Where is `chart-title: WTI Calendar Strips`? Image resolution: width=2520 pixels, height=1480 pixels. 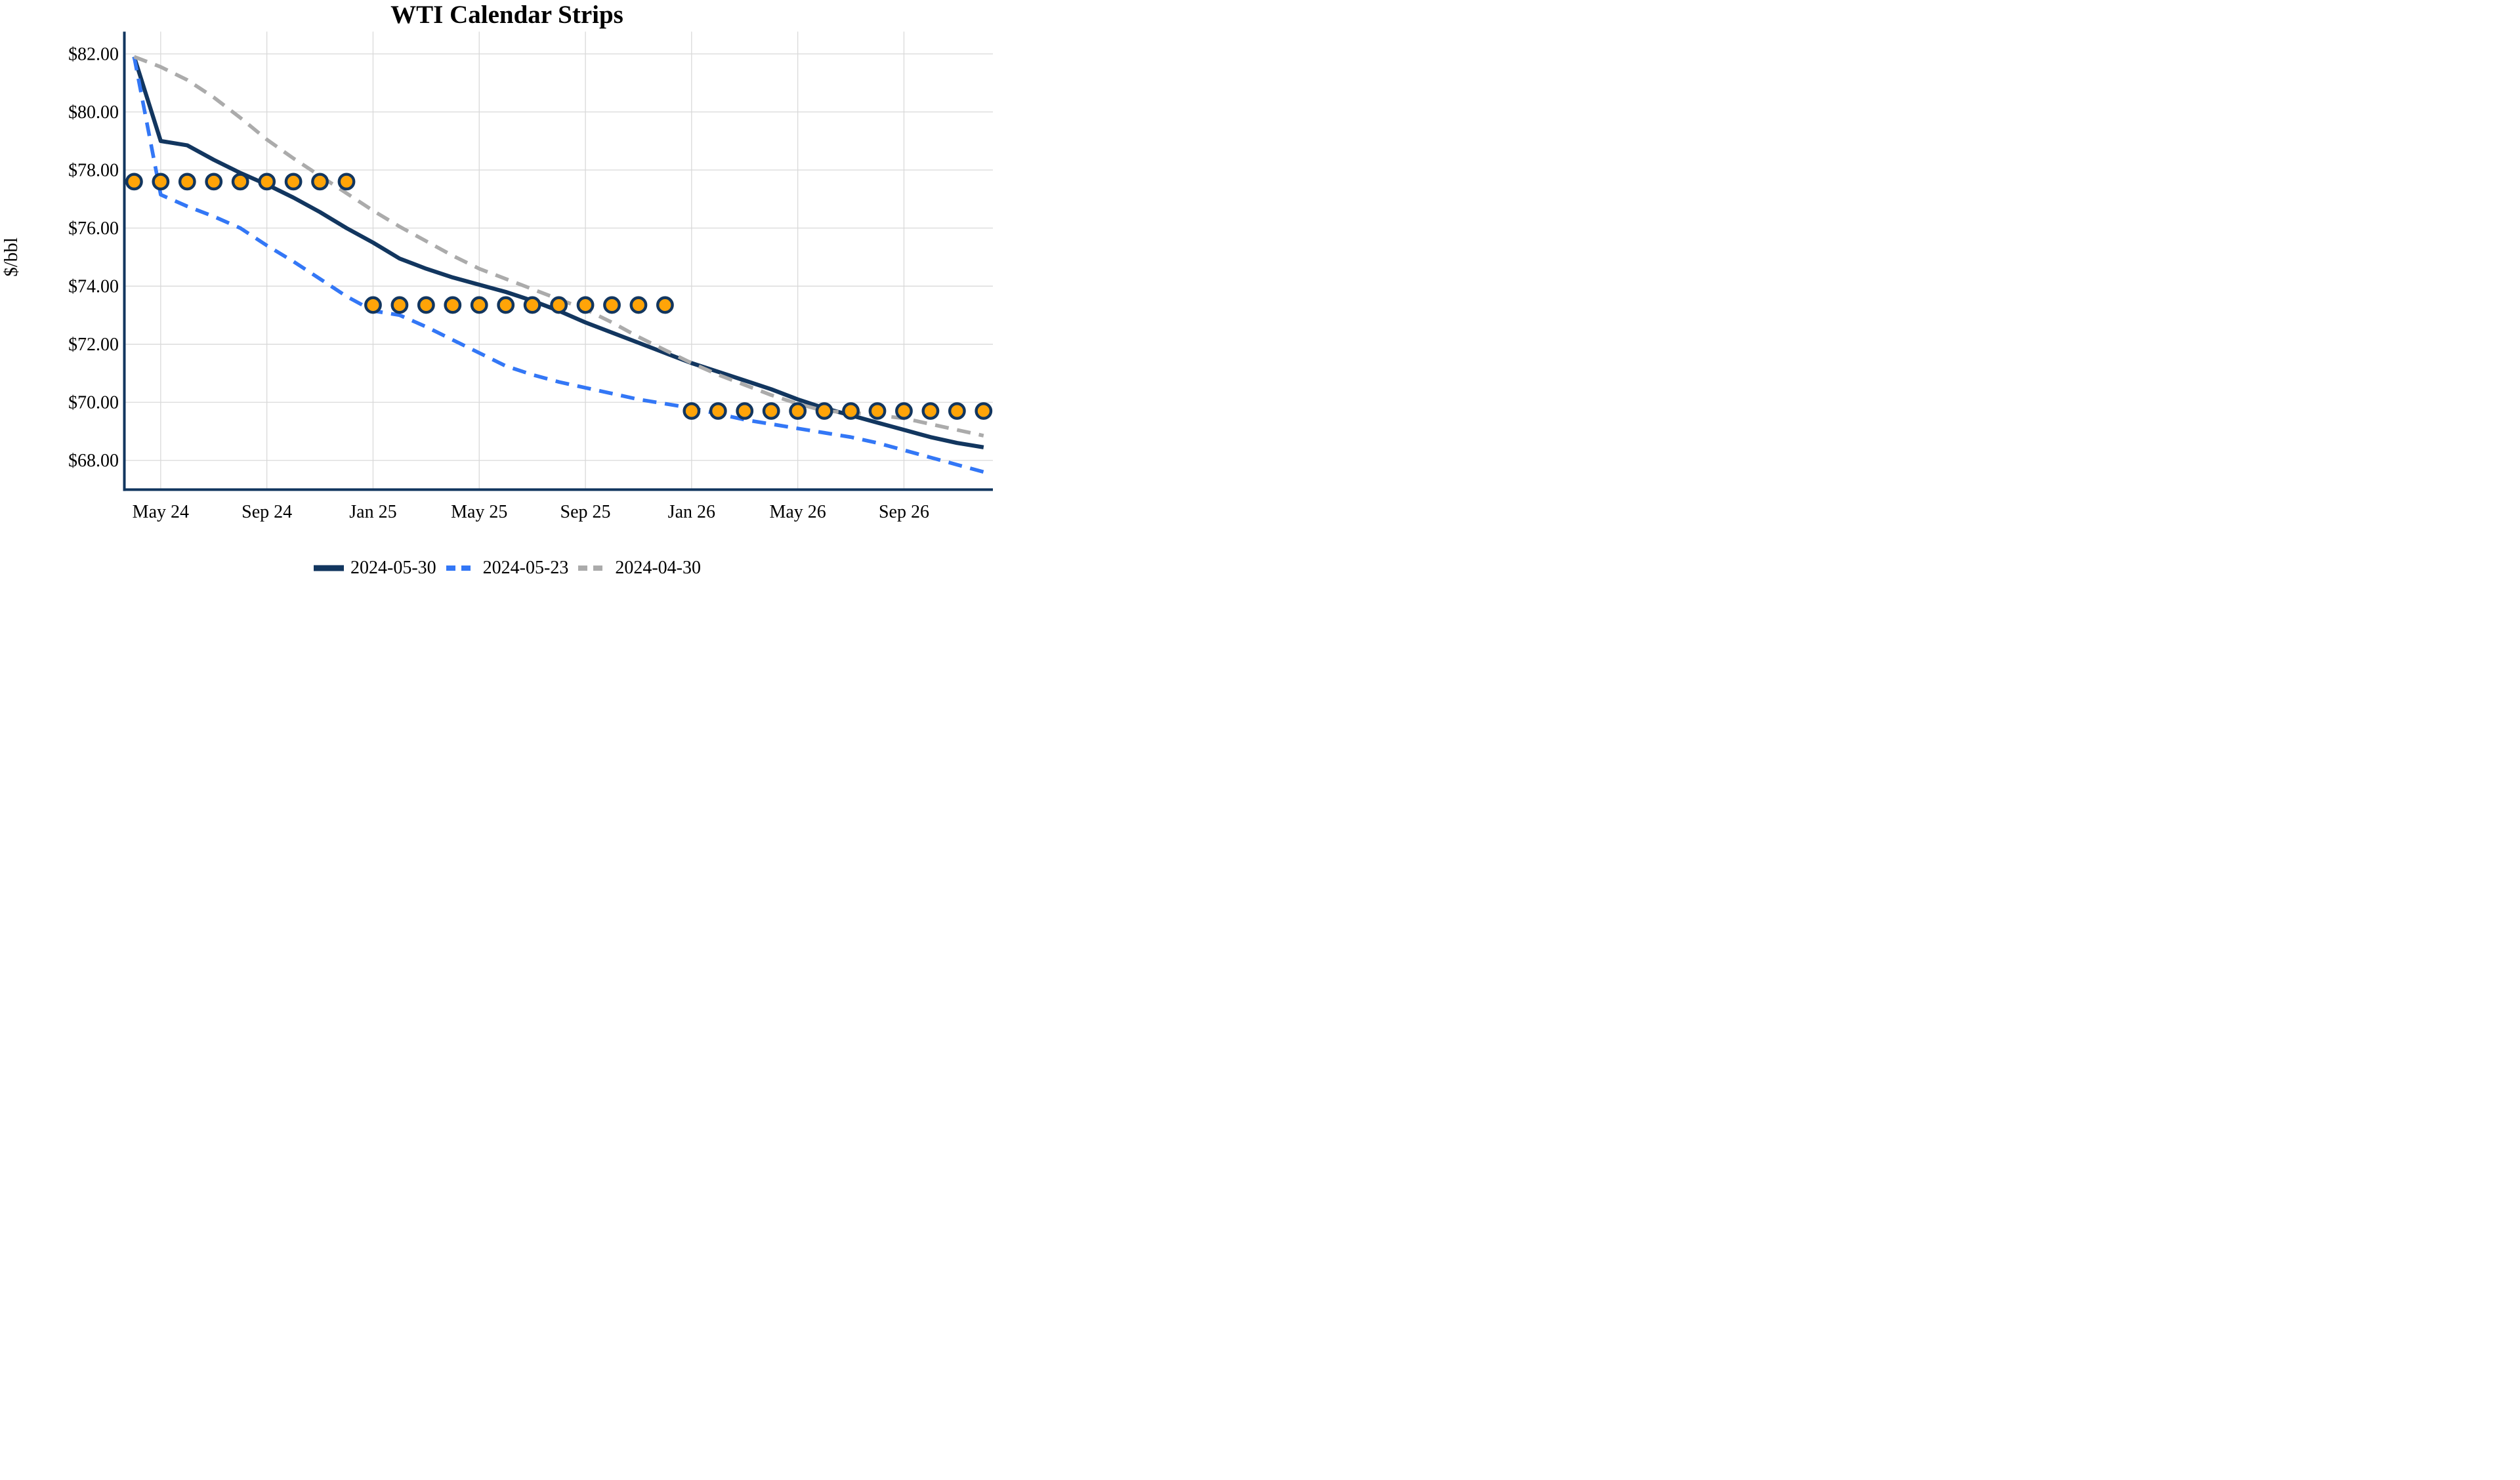
chart-title: WTI Calendar Strips is located at coordinates (506, 15).